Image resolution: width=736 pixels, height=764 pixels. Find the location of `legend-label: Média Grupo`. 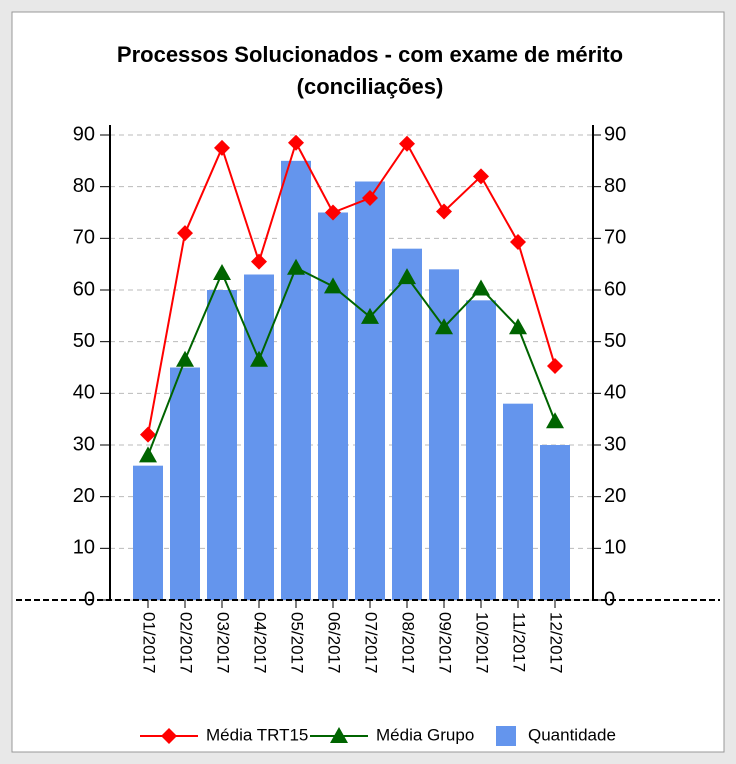

legend-label: Média Grupo is located at coordinates (425, 734).